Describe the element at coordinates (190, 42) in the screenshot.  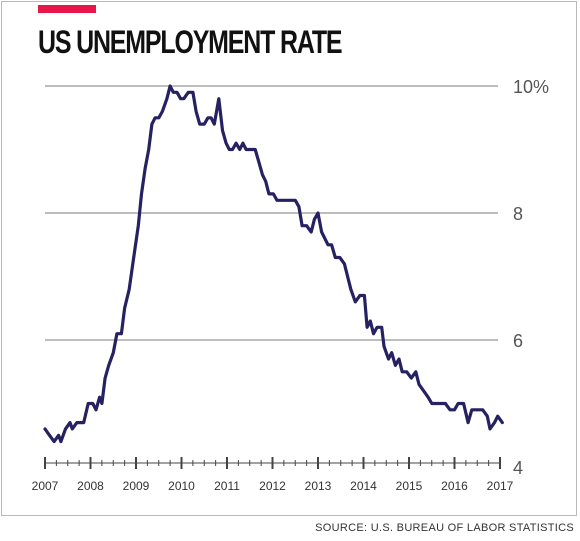
I see `chart-title: US UNEMPLOYMENT RATE` at that location.